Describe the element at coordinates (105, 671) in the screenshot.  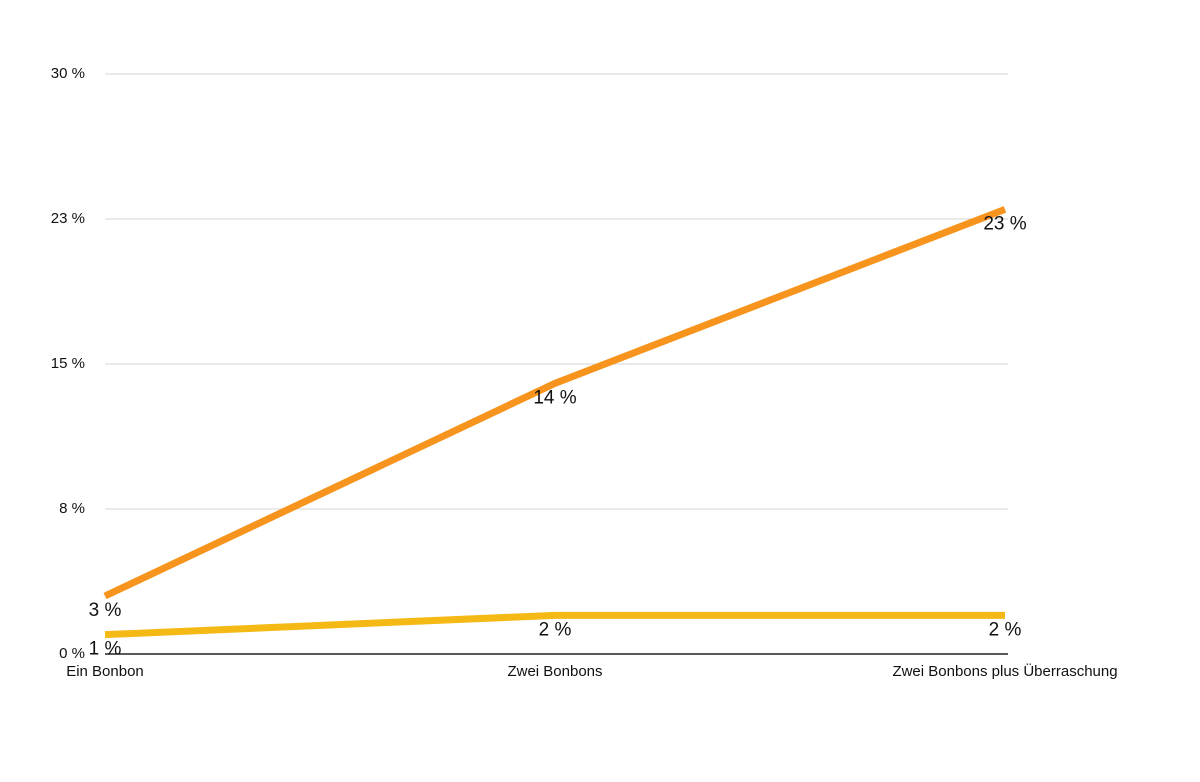
I see `x-tick-label: Ein Bonbon` at that location.